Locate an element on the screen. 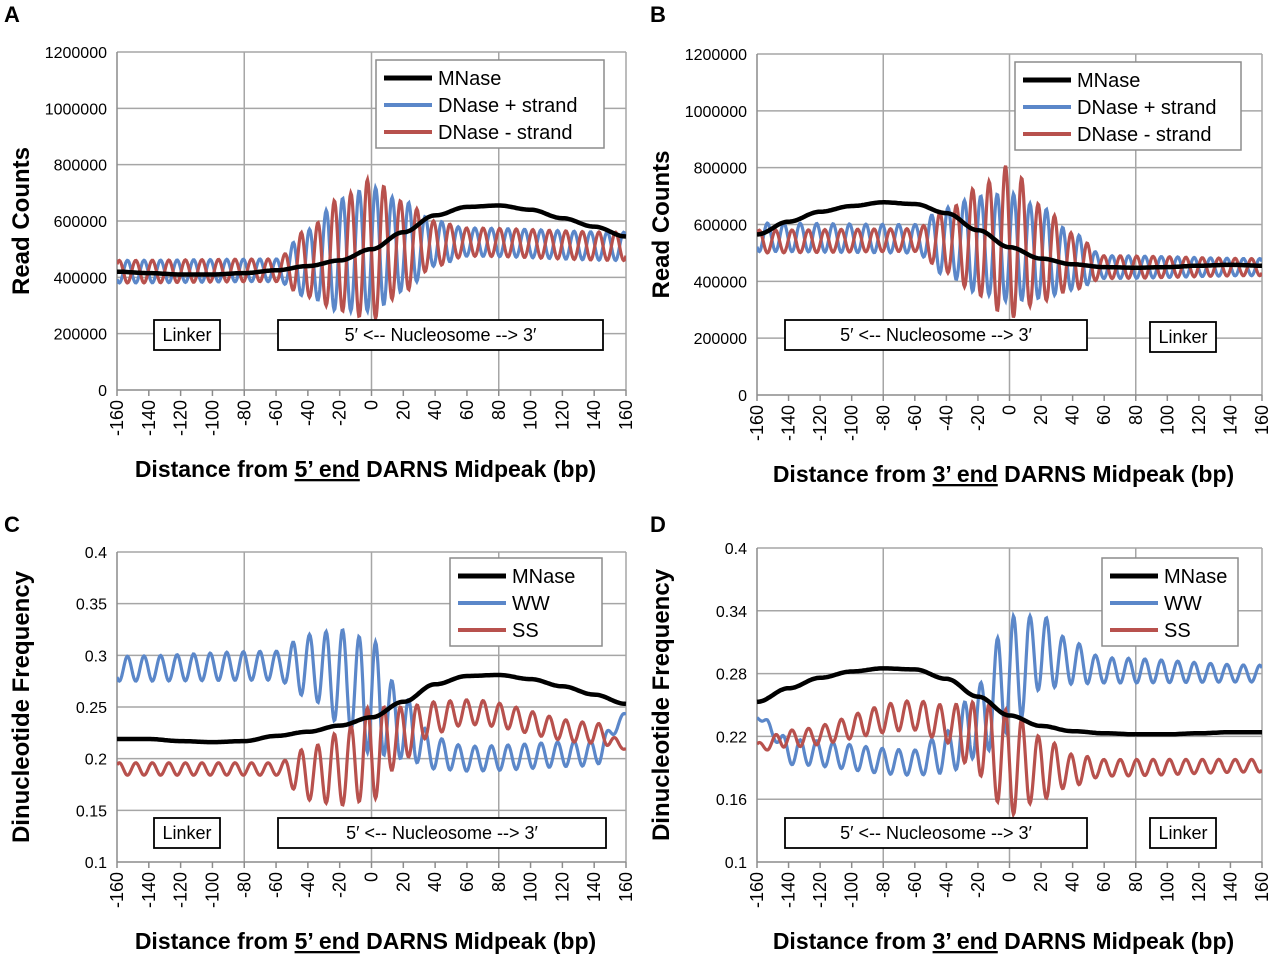  legend-label: MNase is located at coordinates (1108, 81).